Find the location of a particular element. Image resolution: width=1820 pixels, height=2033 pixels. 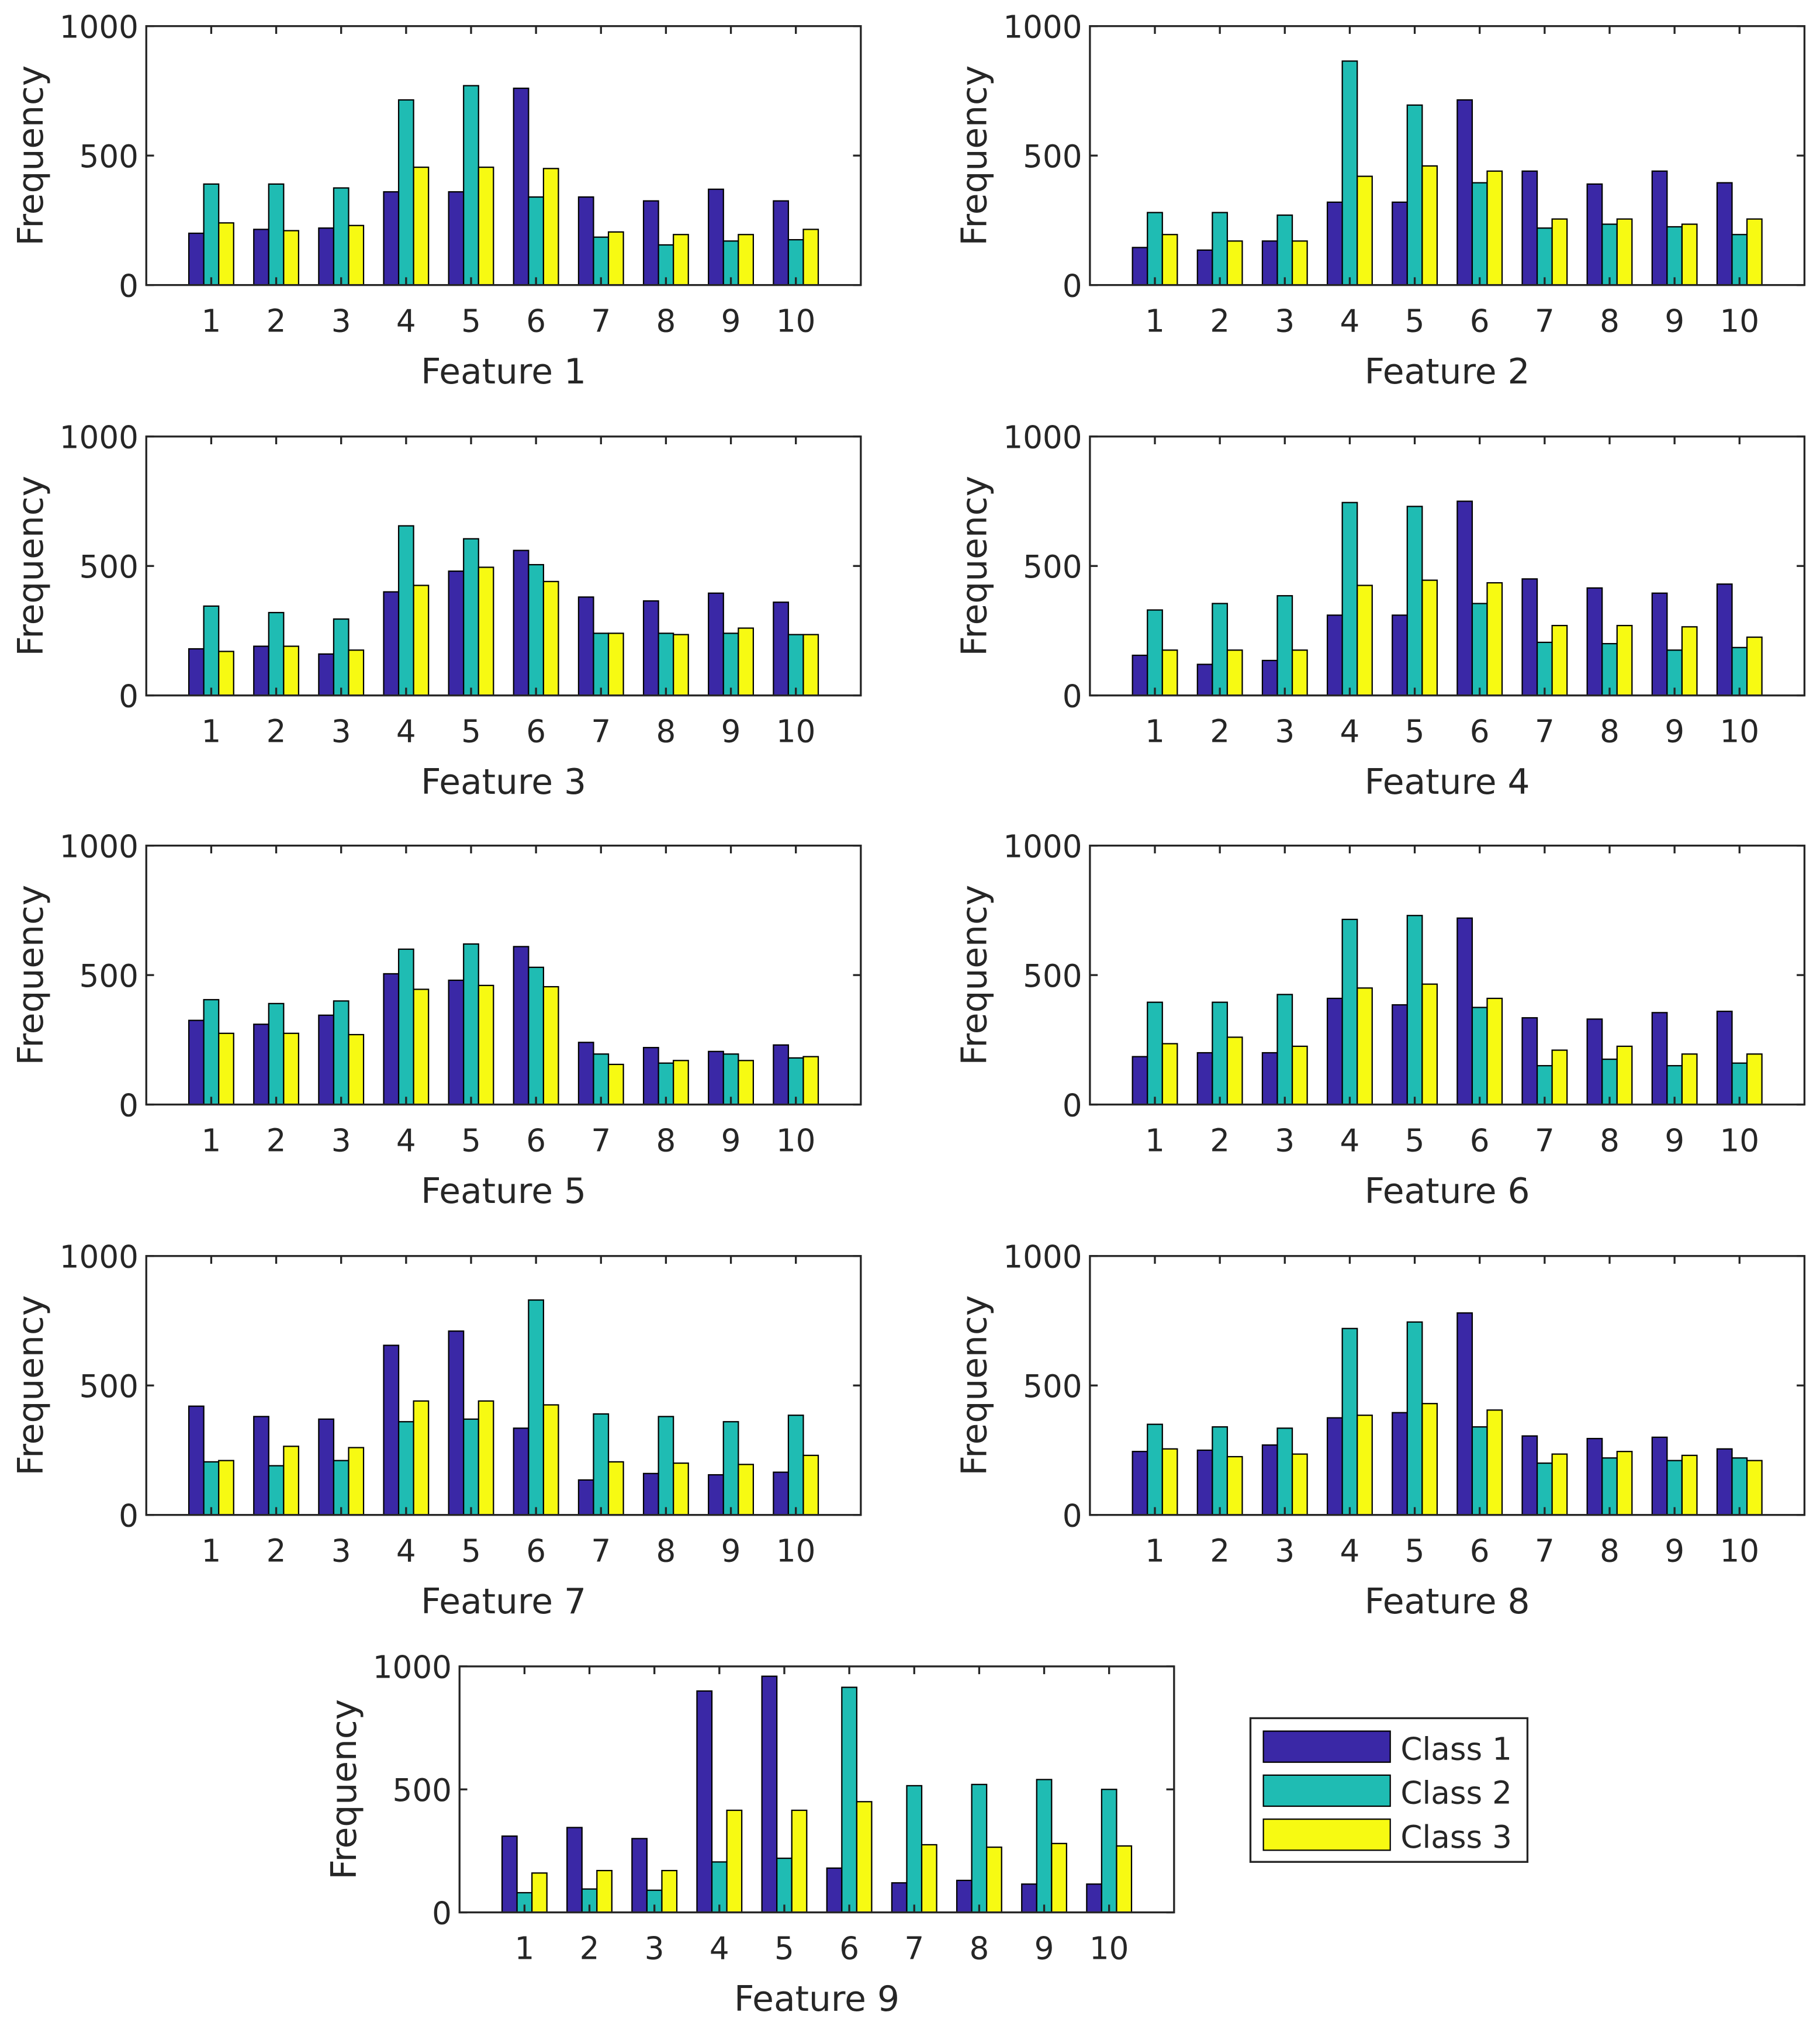

y-tick-label: 0 is located at coordinates (129, 1516).